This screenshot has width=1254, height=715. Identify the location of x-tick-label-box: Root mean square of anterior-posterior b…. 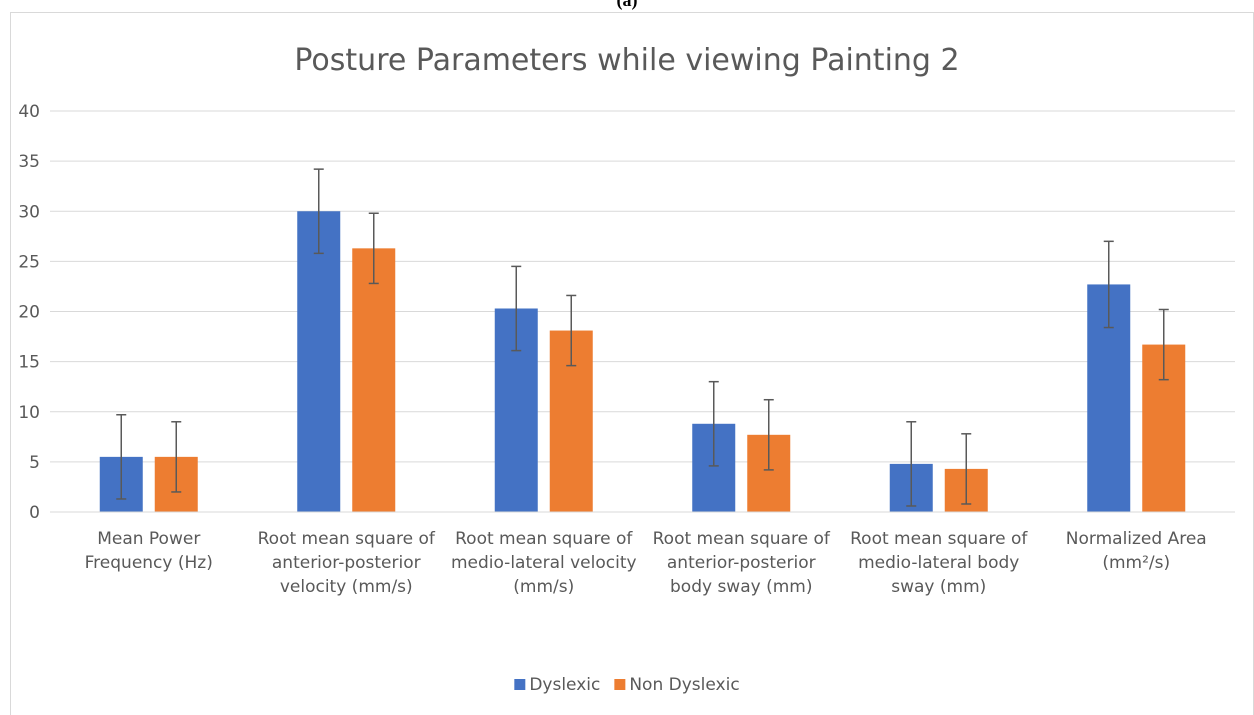
(741, 563).